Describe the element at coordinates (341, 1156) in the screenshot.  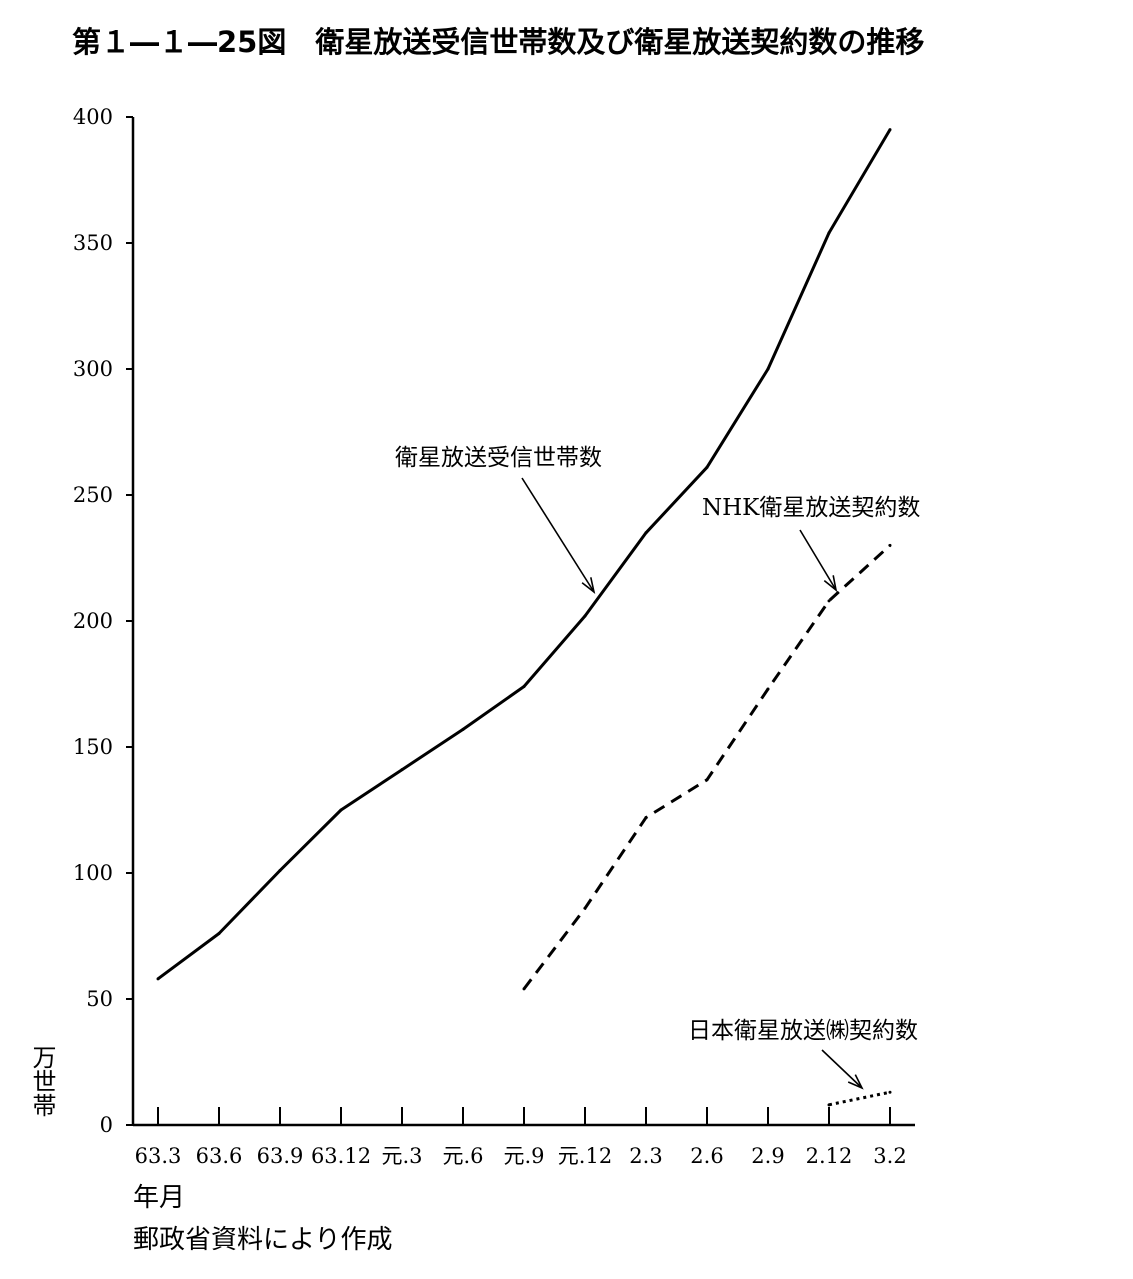
I see `x-tick-label: 63.12` at that location.